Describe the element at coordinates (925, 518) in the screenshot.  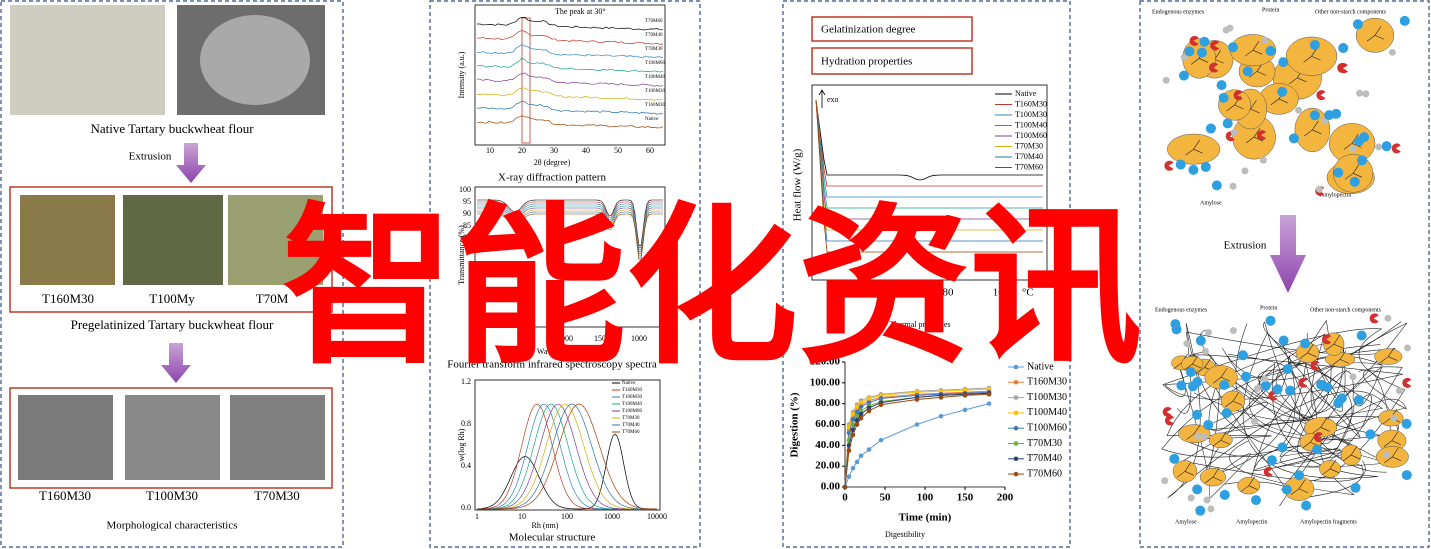
I see `axis-label: Time (min)` at that location.